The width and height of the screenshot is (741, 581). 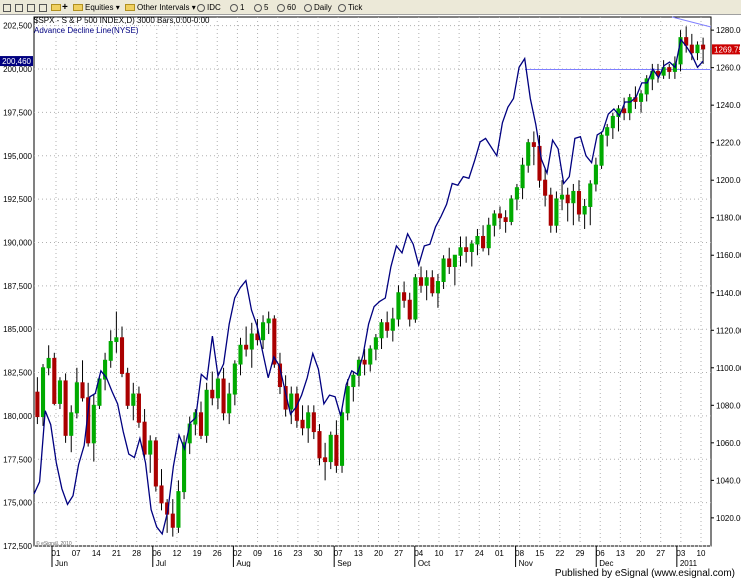 I want to click on other-intervals-label: Other Intervals, so click(x=163, y=7).